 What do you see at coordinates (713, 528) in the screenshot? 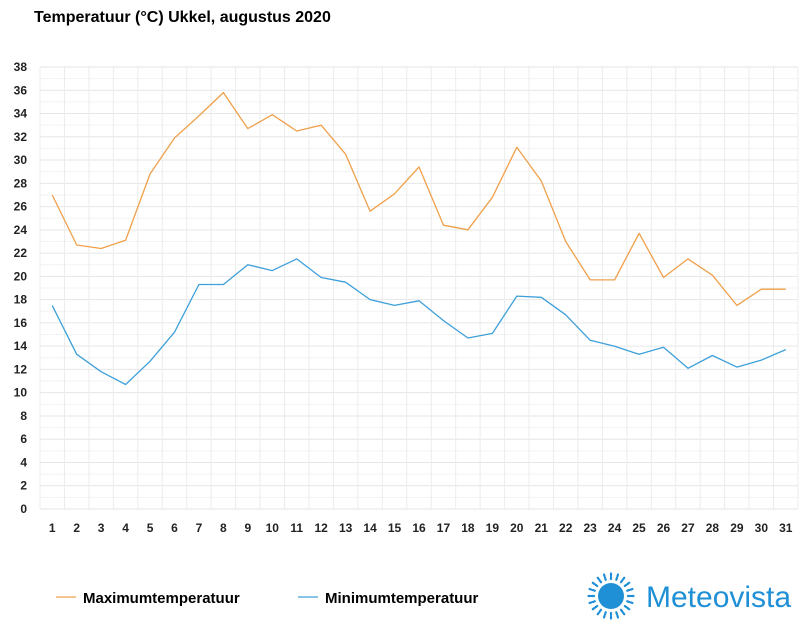
I see `x-tick-label: 28` at bounding box center [713, 528].